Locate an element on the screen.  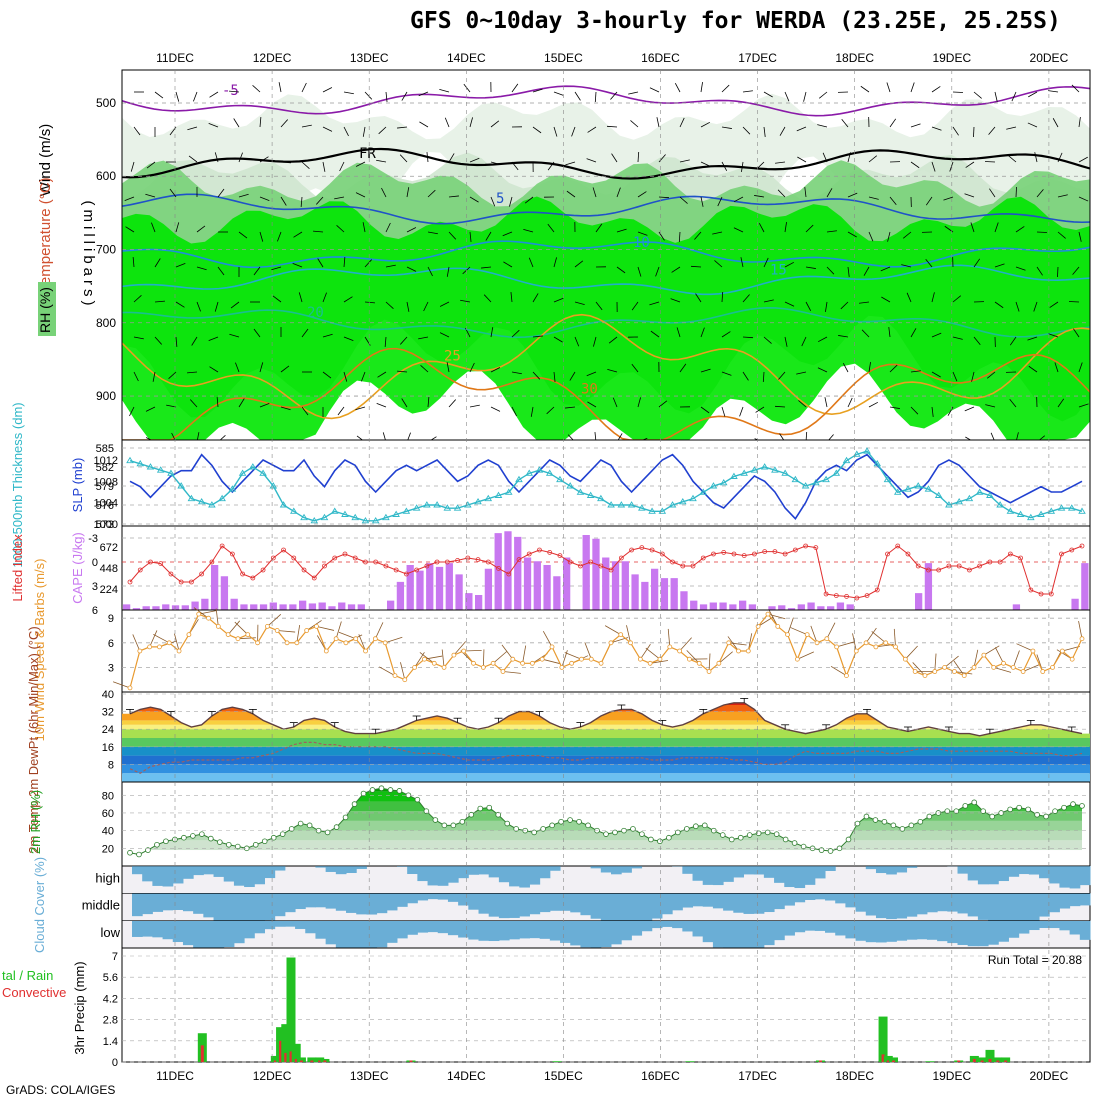
y-tick-label: 1.4 is located at coordinates (110, 1042).